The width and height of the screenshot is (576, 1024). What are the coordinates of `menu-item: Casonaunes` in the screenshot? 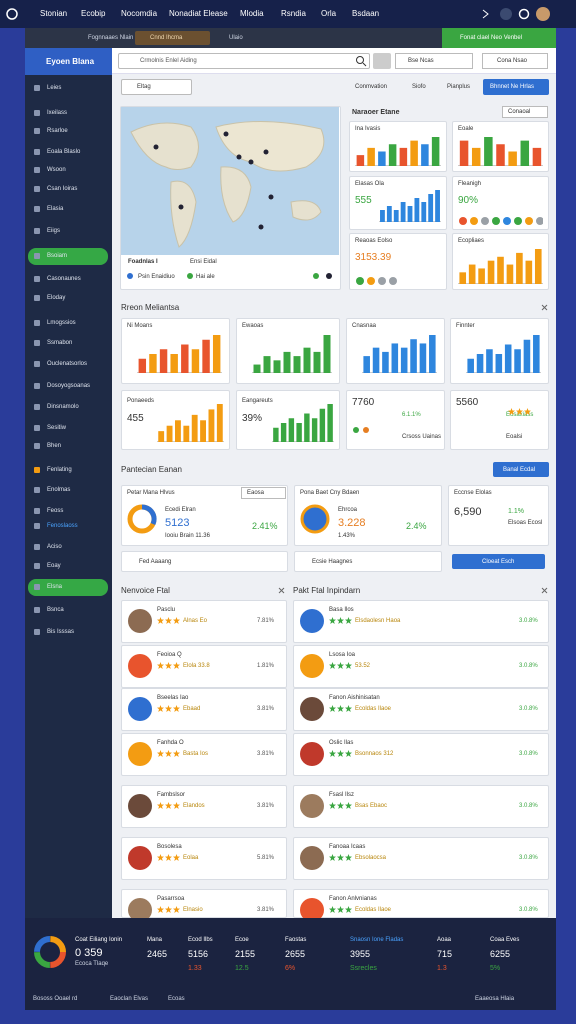 It's located at (64, 279).